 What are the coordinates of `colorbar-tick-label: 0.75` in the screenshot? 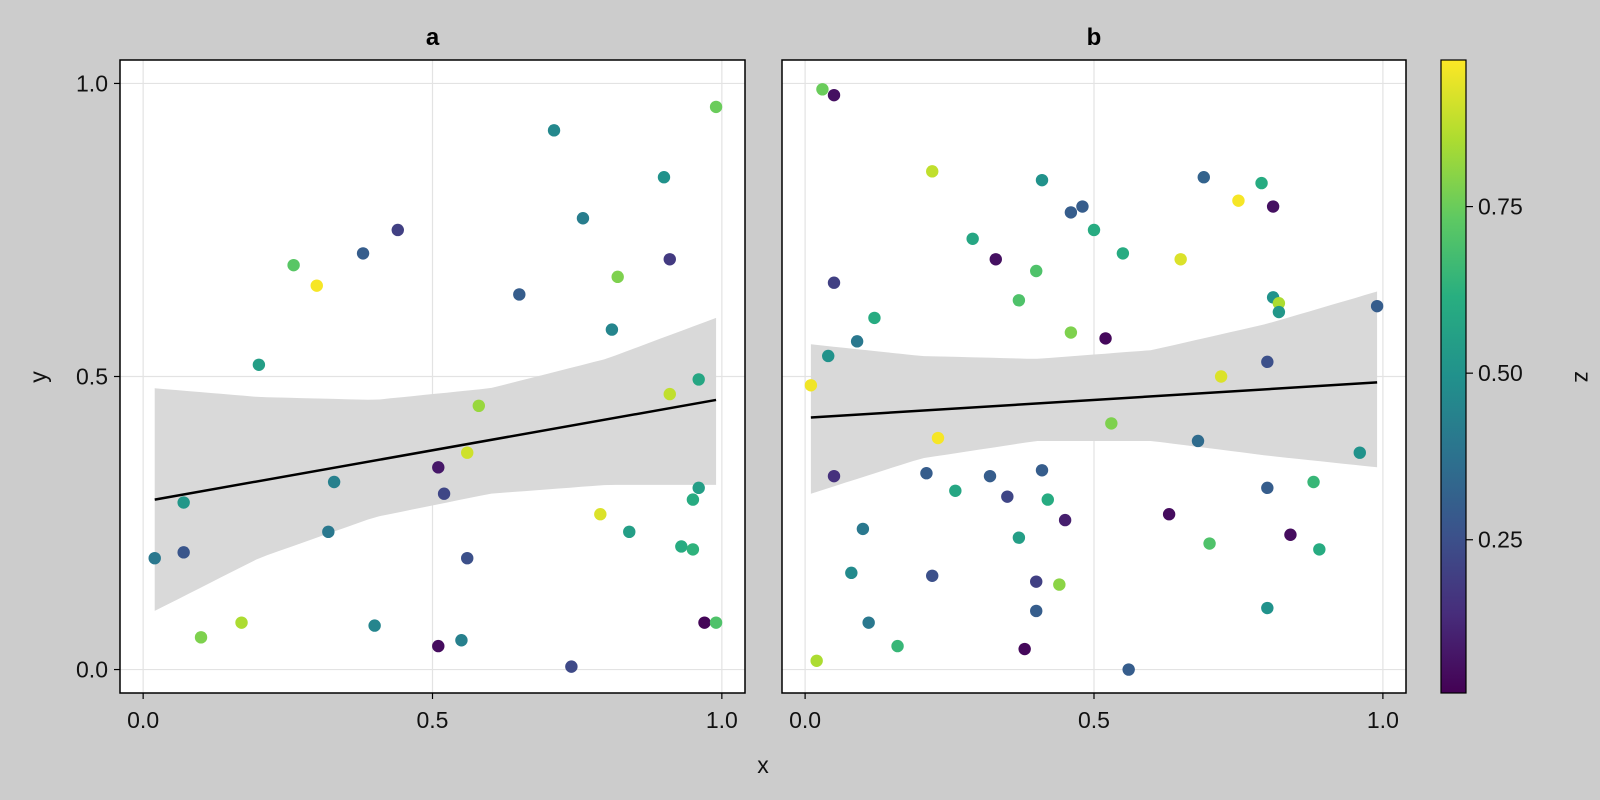 It's located at (1500, 207).